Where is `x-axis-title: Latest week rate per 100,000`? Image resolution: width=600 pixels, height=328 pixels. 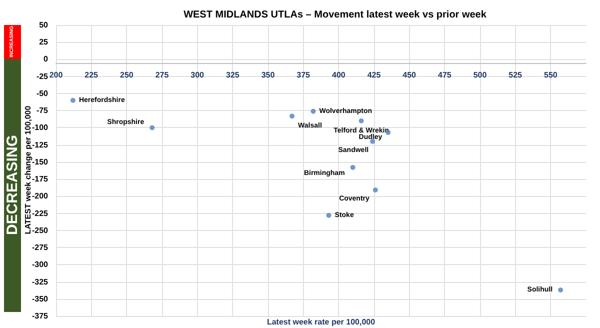
x-axis-title: Latest week rate per 100,000 is located at coordinates (321, 322).